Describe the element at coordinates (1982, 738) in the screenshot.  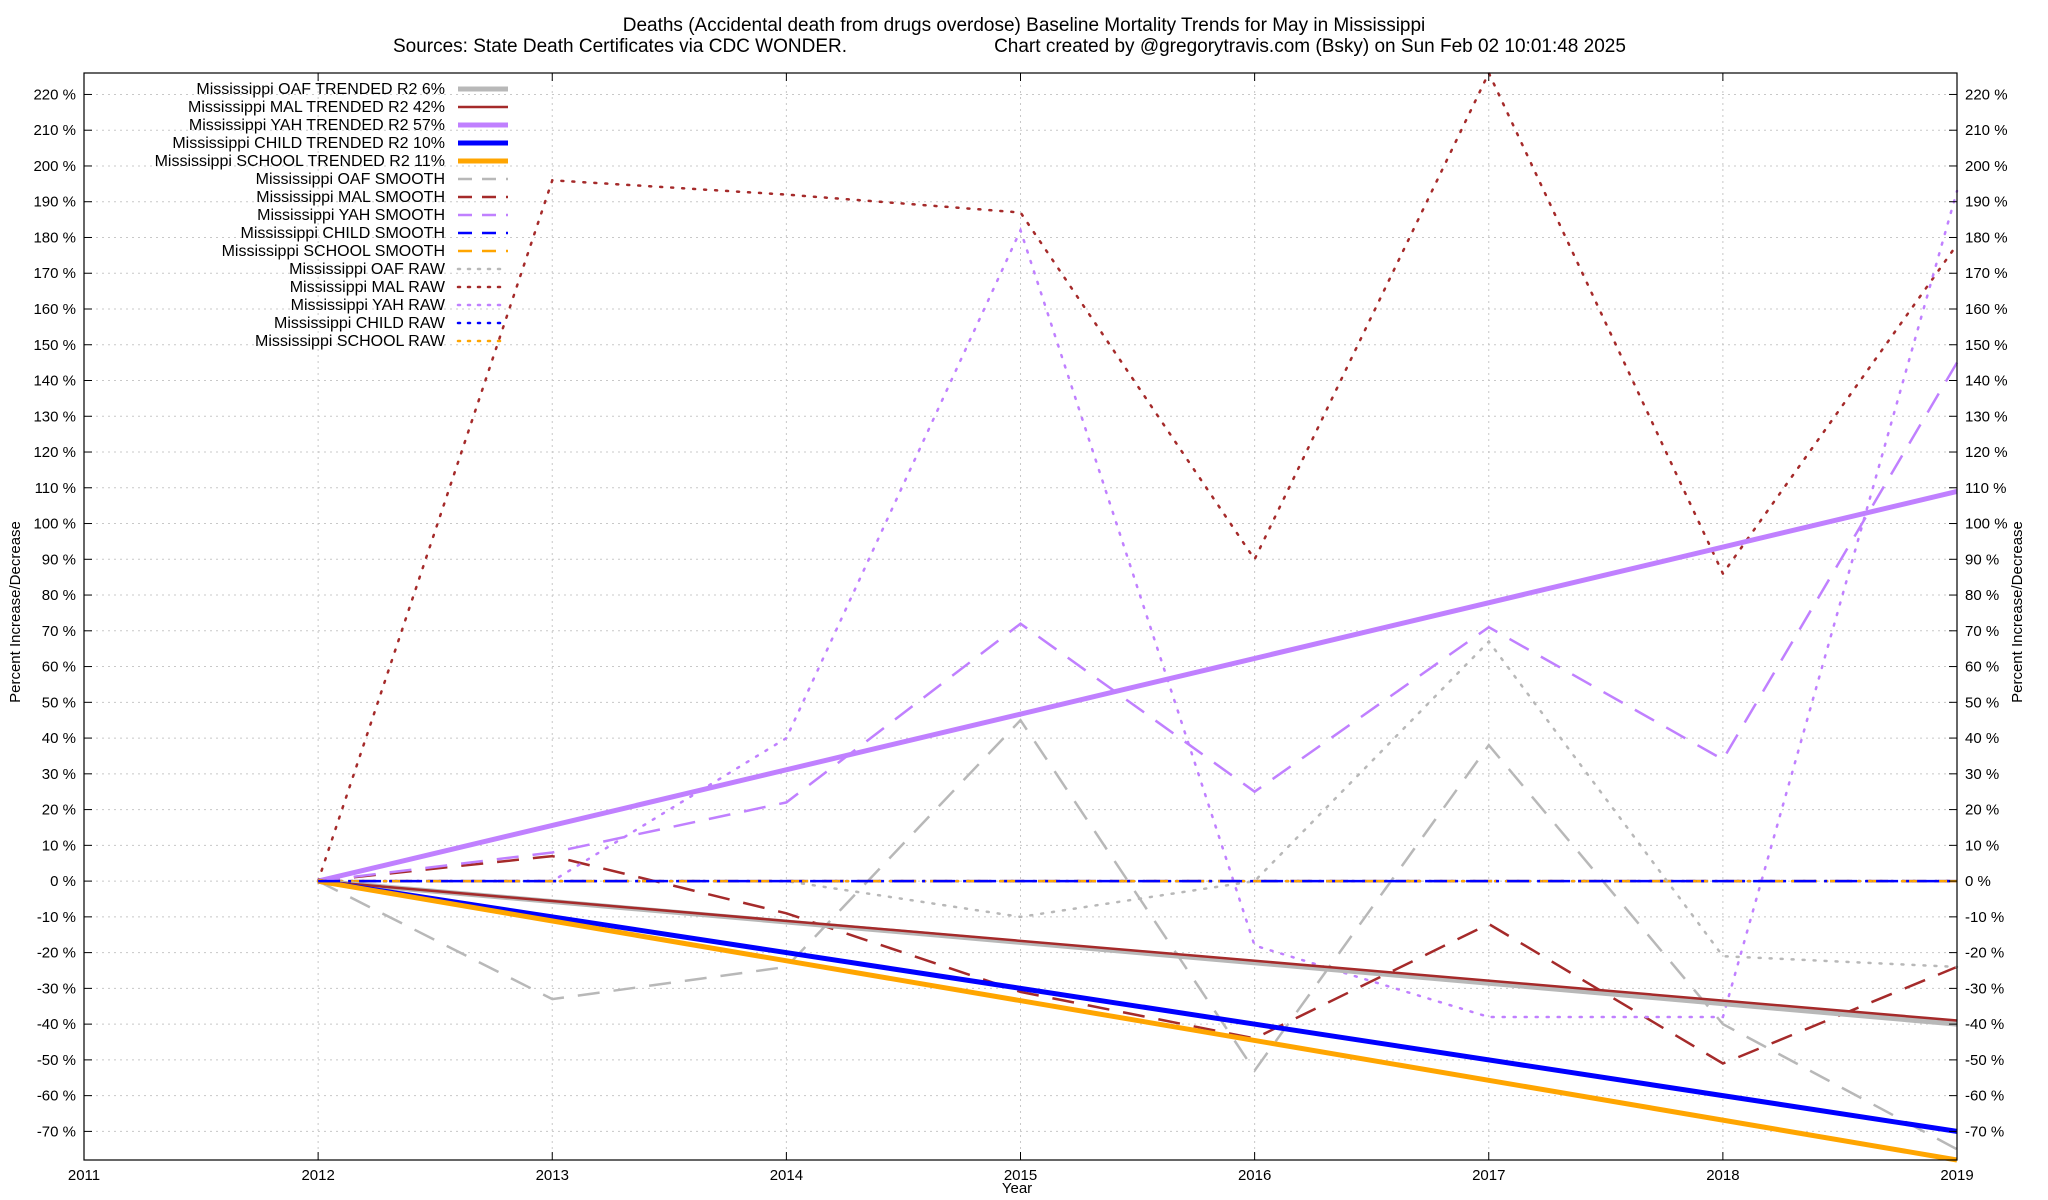
I see `y-tick-label-right: 40 %` at that location.